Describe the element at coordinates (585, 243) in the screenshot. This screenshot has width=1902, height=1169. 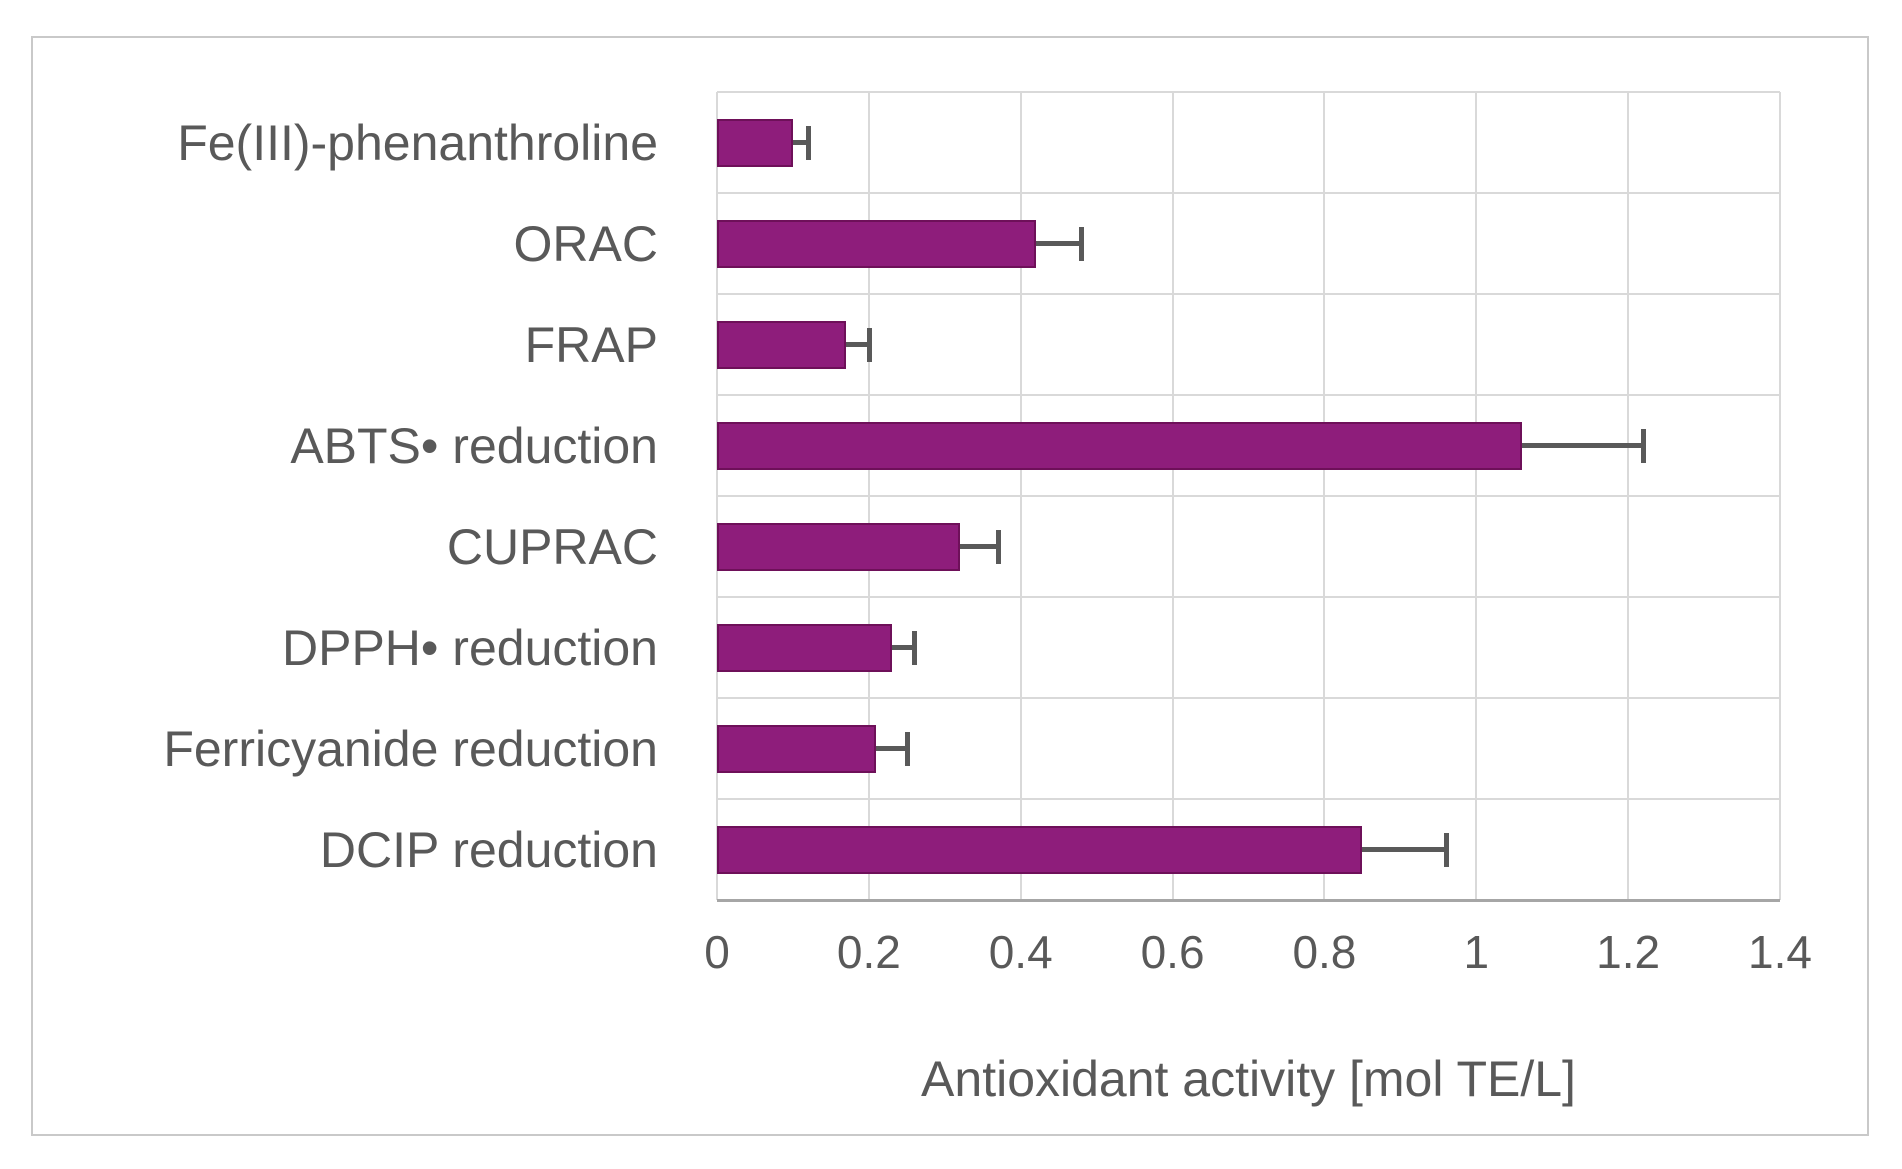
I see `category-label: ORAC` at that location.